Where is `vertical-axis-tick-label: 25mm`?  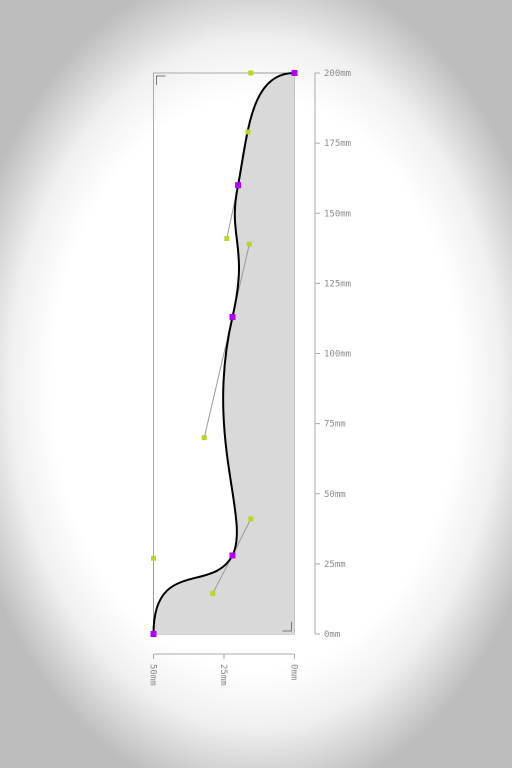
vertical-axis-tick-label: 25mm is located at coordinates (335, 565).